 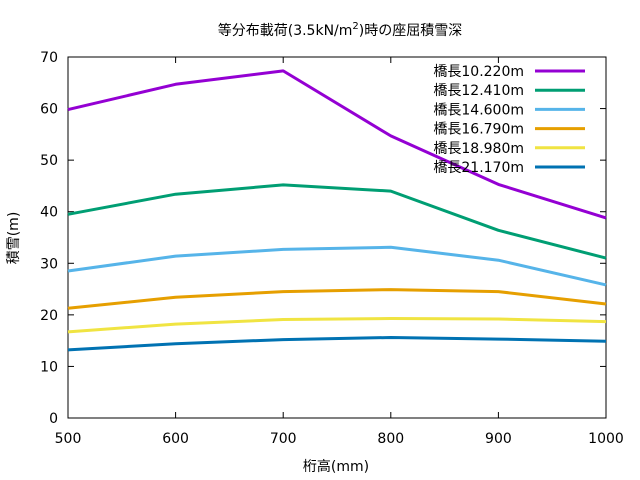 I want to click on x-tick-label: 1000, so click(x=606, y=439).